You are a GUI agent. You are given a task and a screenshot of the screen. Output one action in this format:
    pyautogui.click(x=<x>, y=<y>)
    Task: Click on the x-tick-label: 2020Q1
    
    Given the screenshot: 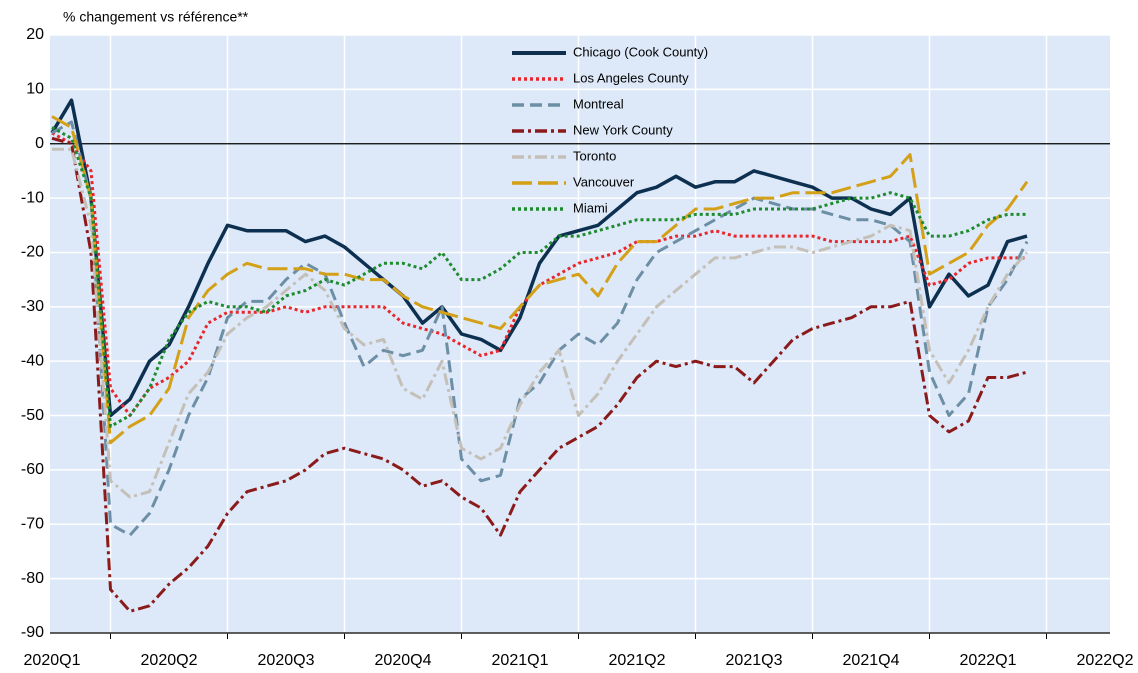 What is the action you would take?
    pyautogui.click(x=52, y=660)
    